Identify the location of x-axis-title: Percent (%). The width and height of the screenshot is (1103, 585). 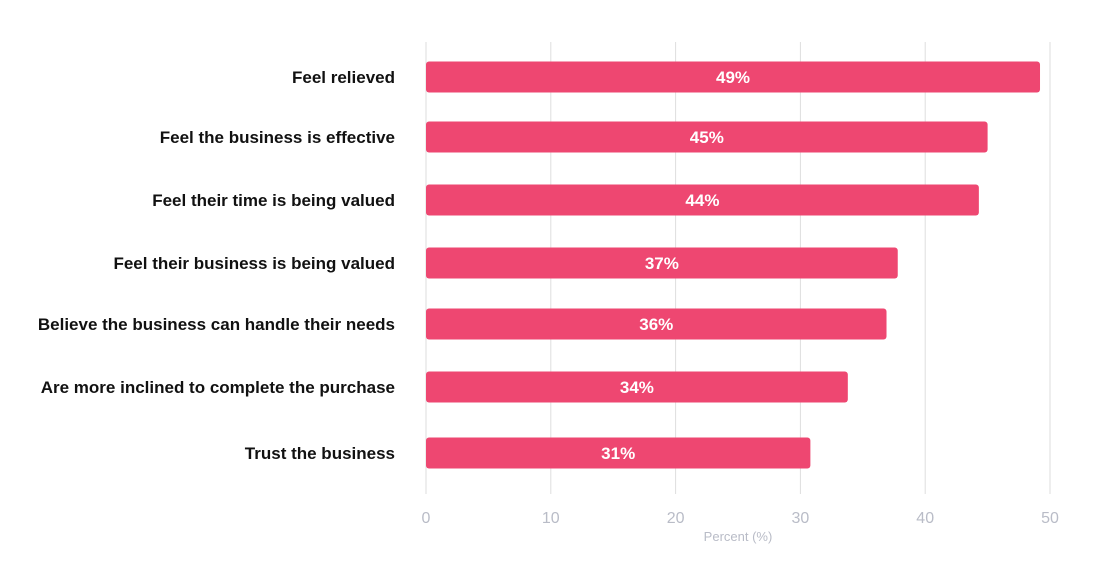
(738, 536).